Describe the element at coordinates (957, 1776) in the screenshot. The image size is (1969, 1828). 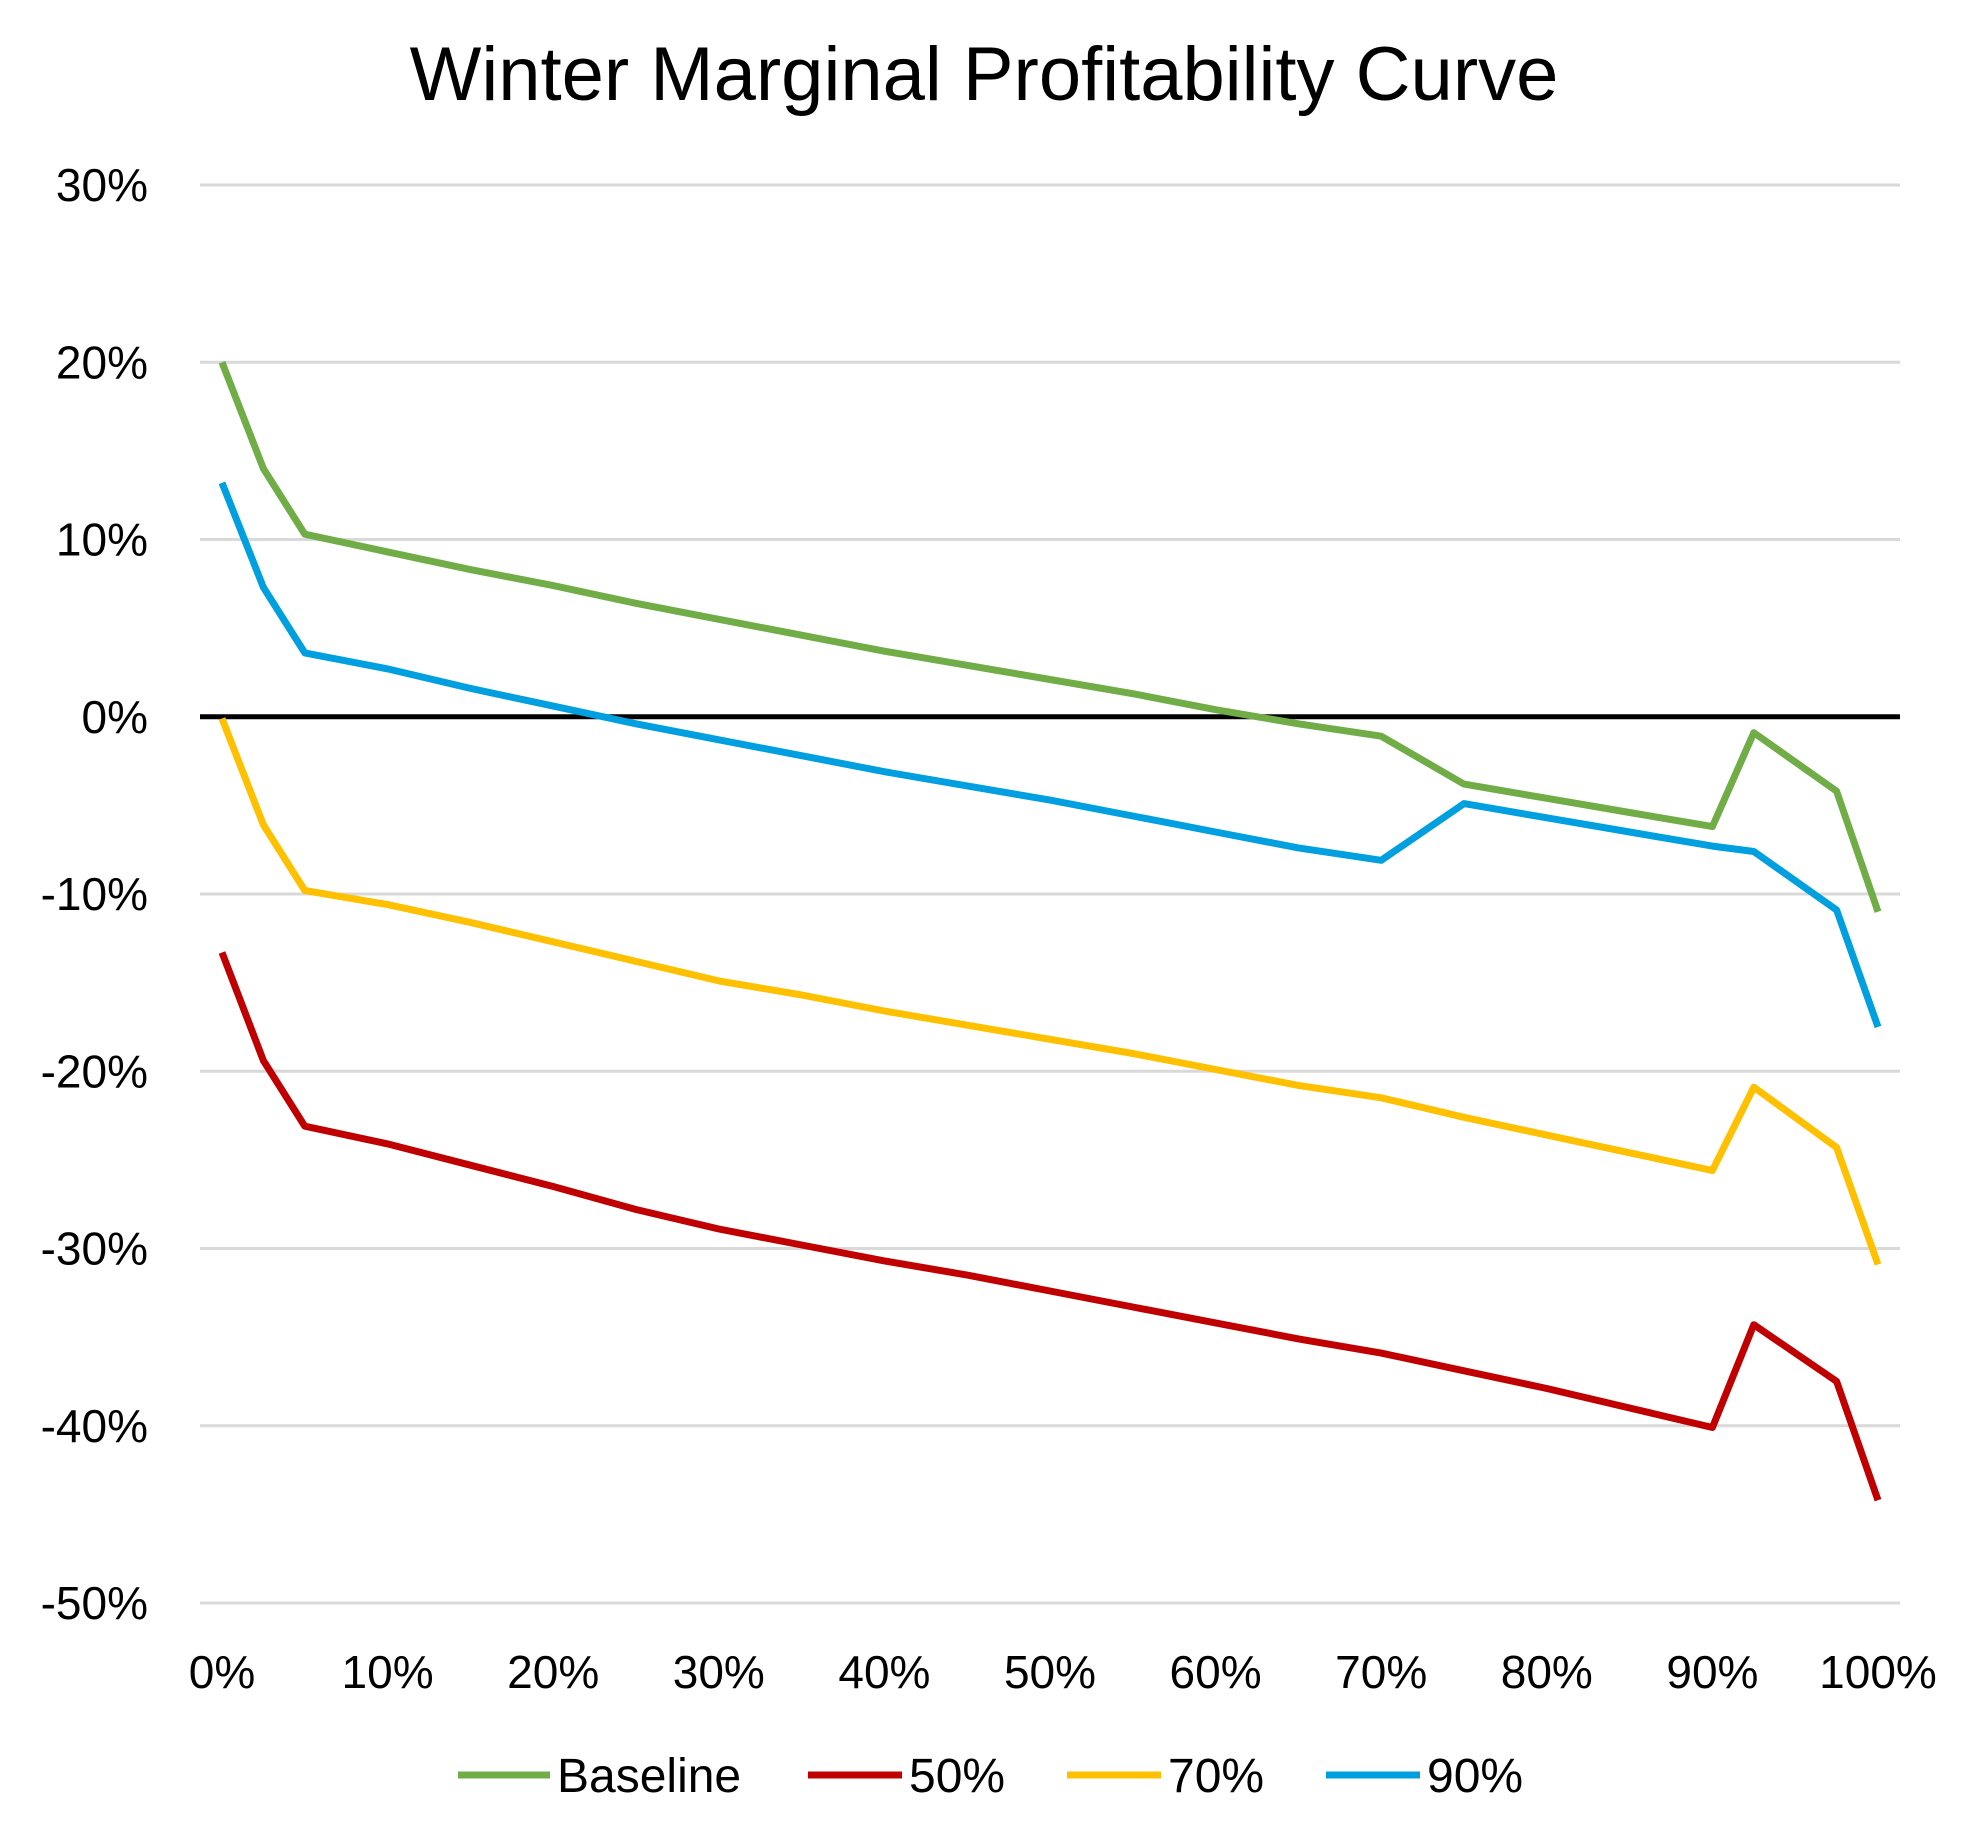
I see `legend-label-50pct: 50%` at that location.